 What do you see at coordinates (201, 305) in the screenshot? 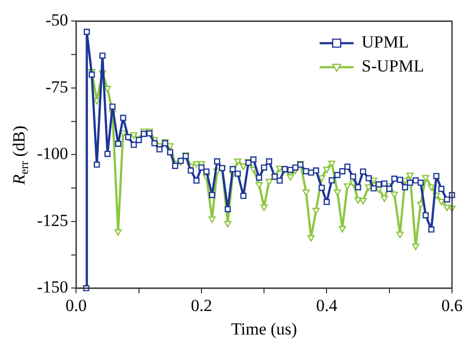
I see `x-tick-label: 0.2` at bounding box center [201, 305].